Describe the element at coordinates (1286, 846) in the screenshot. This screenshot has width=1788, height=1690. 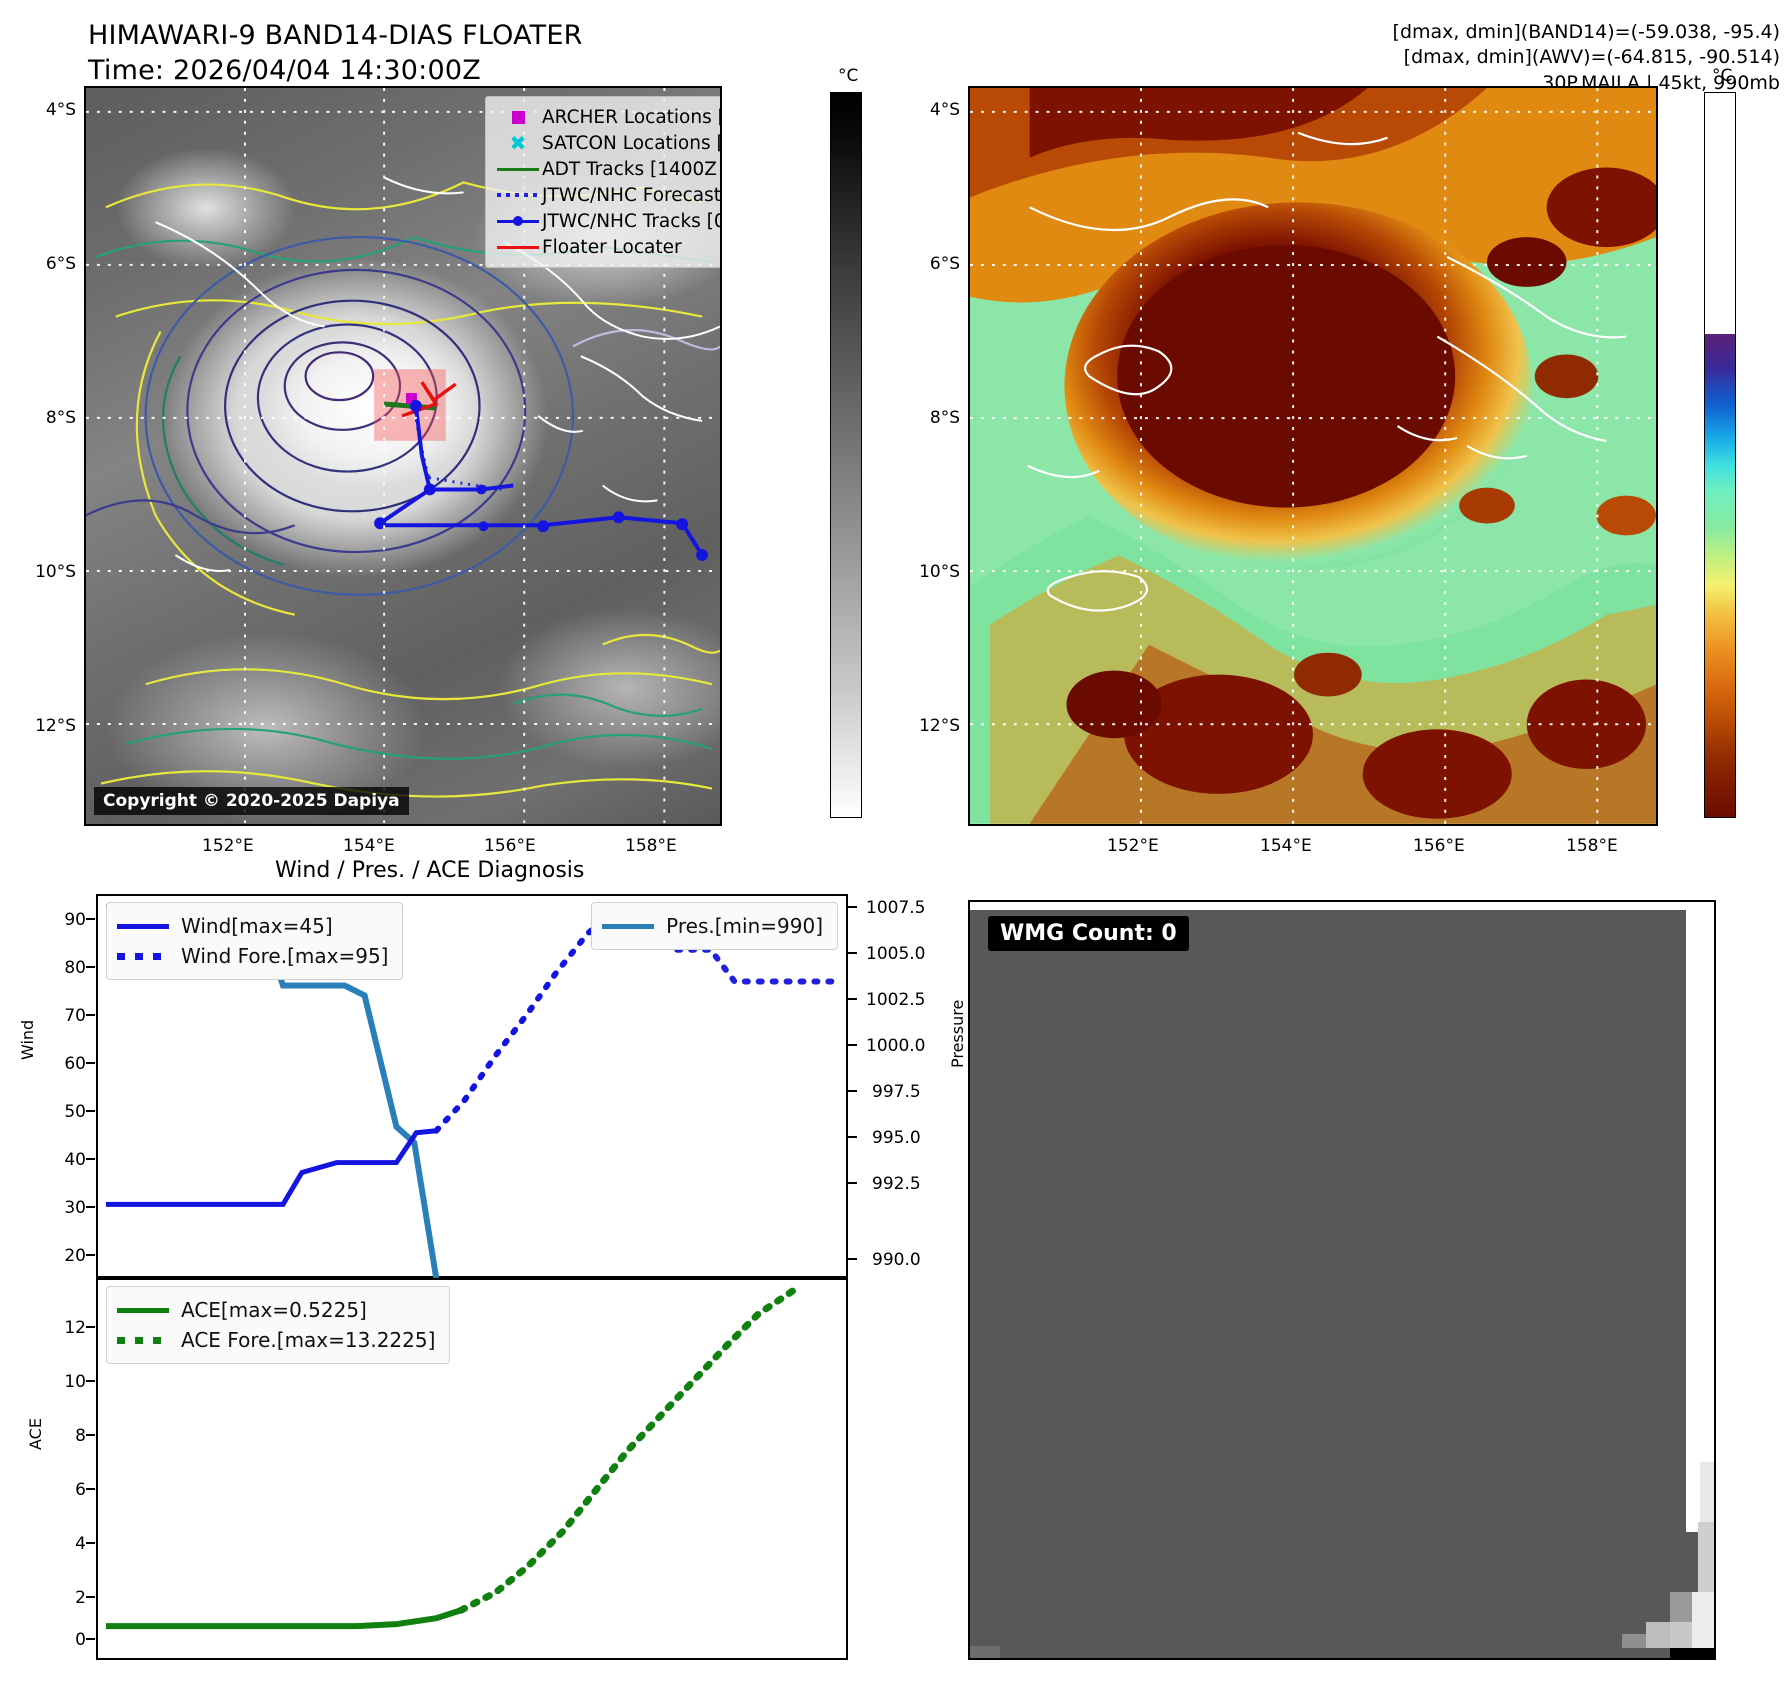
I see `eir-lon-tick: 154°E` at that location.